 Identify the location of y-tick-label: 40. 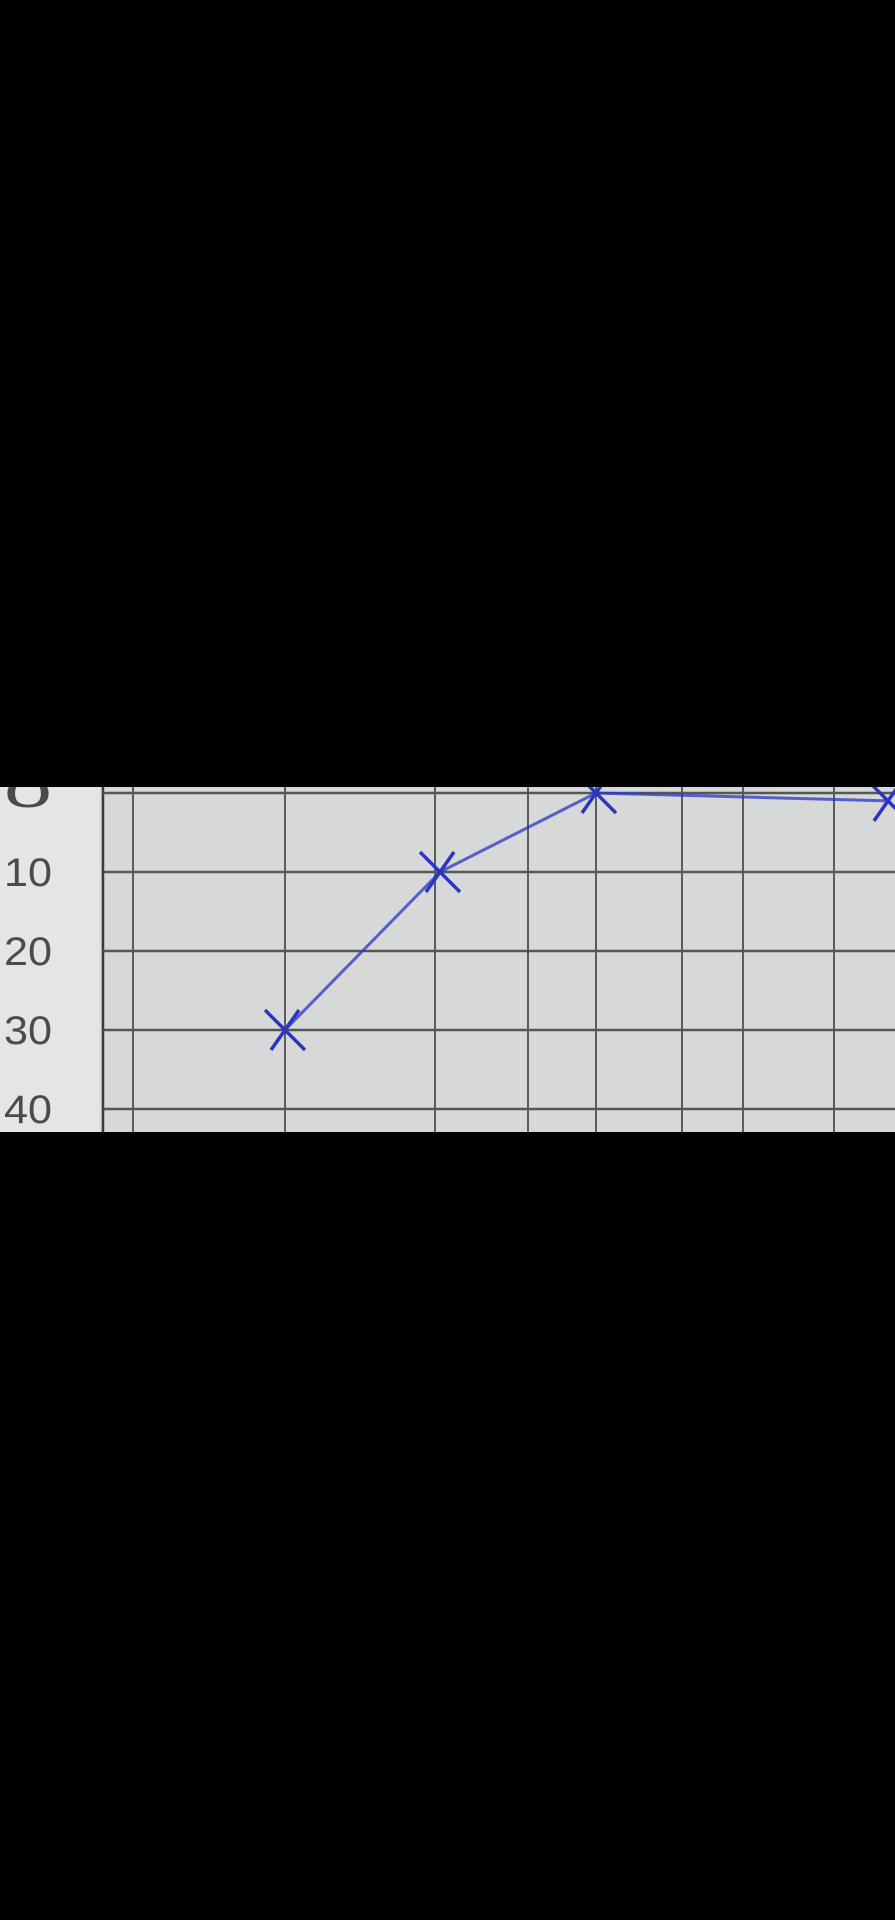
(28, 1110).